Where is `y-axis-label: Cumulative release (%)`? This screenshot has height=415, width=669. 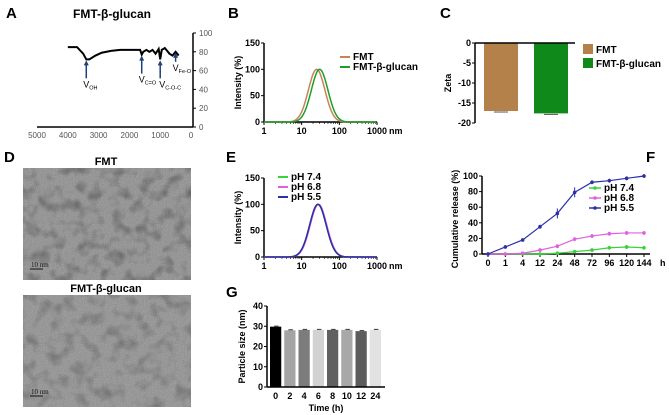
y-axis-label: Cumulative release (%) is located at coordinates (455, 219).